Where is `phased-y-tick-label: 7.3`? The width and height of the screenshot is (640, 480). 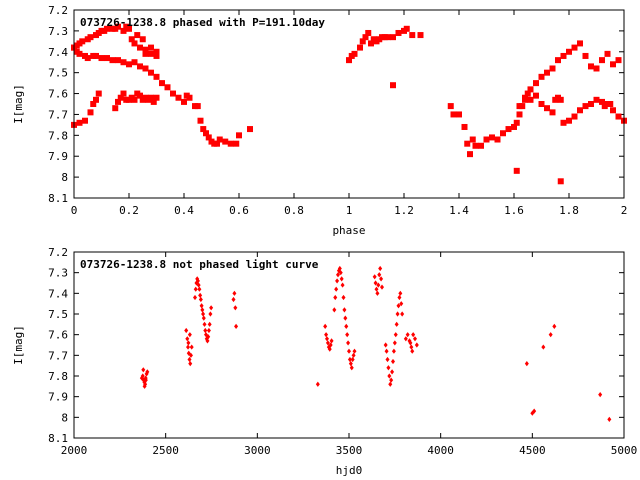 phased-y-tick-label: 7.3 is located at coordinates (58, 31).